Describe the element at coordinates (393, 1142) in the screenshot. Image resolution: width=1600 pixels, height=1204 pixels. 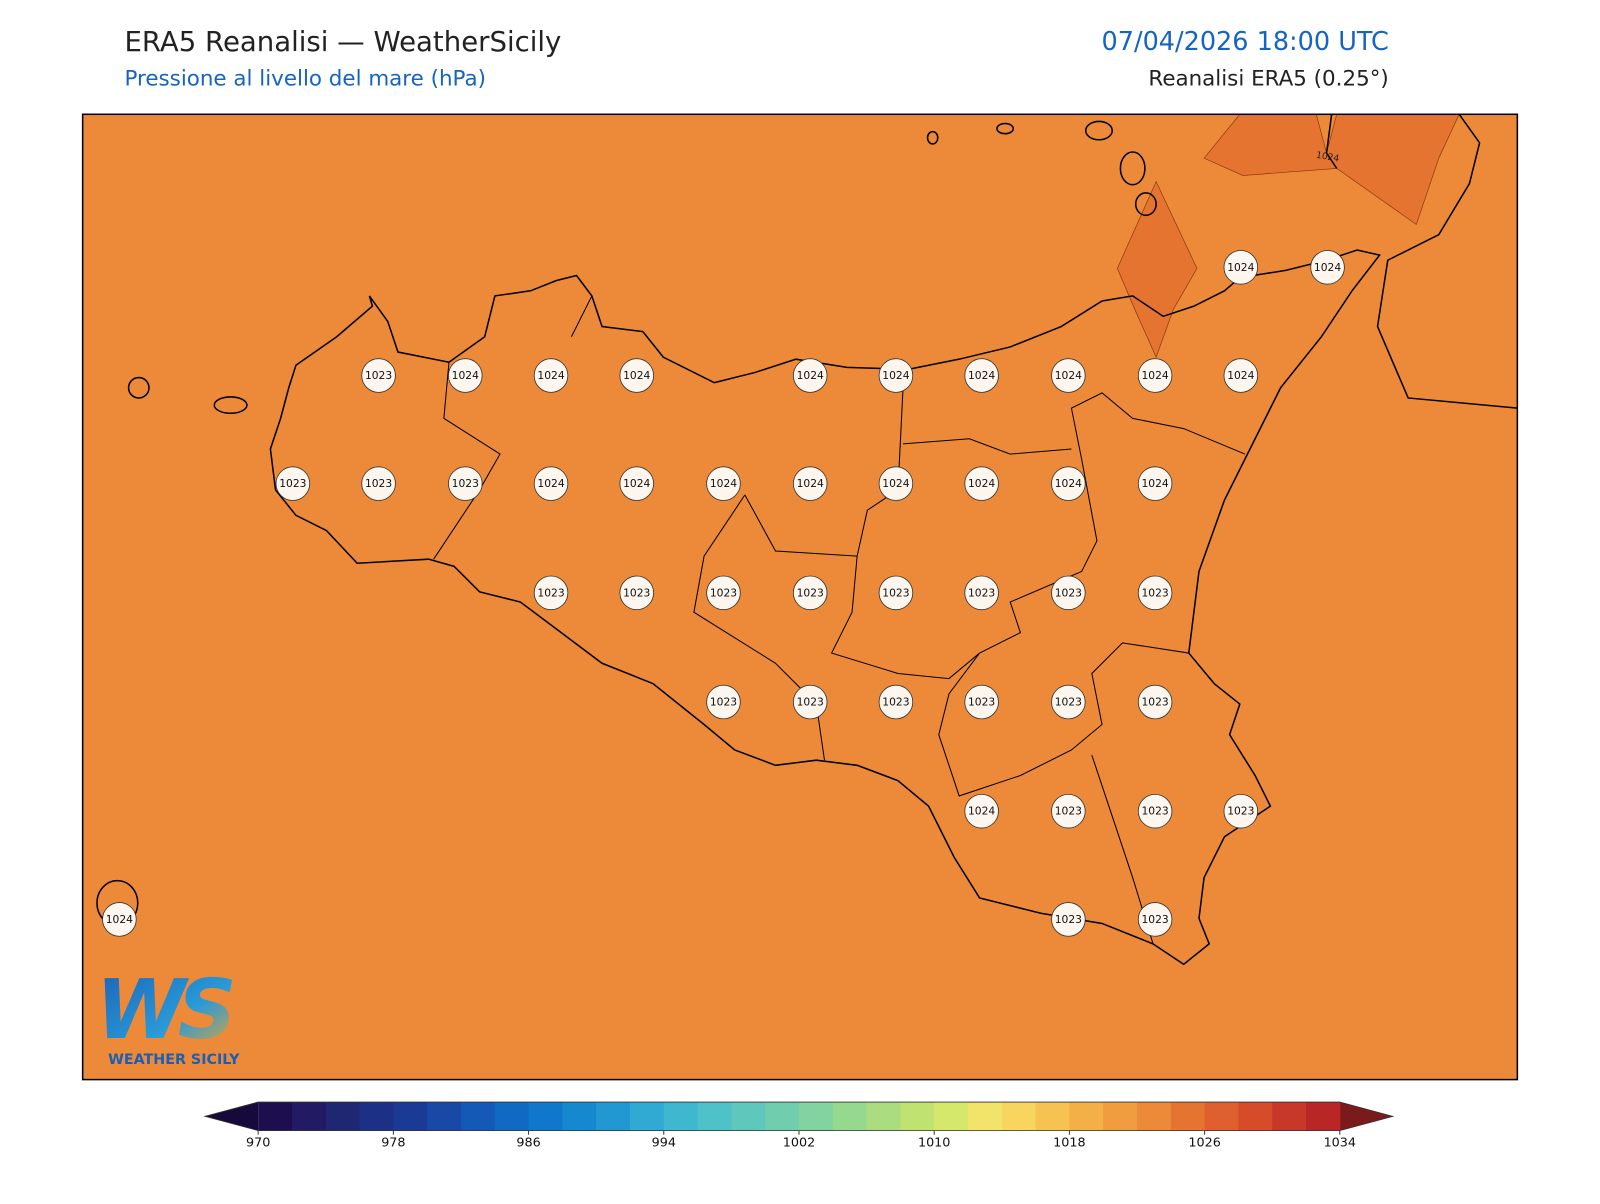
I see `colorbar-tick-label: 978` at that location.